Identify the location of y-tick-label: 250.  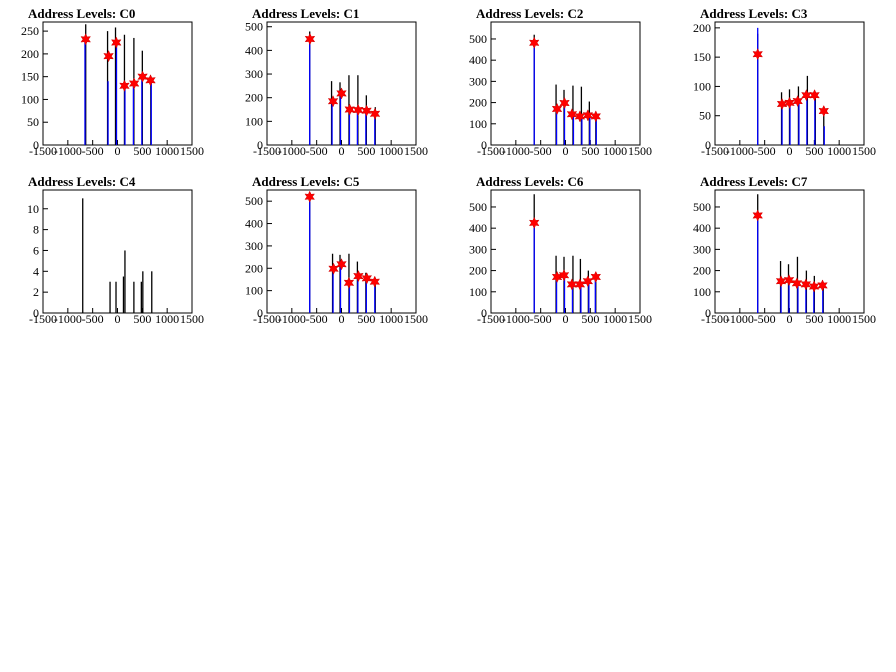
(30, 31).